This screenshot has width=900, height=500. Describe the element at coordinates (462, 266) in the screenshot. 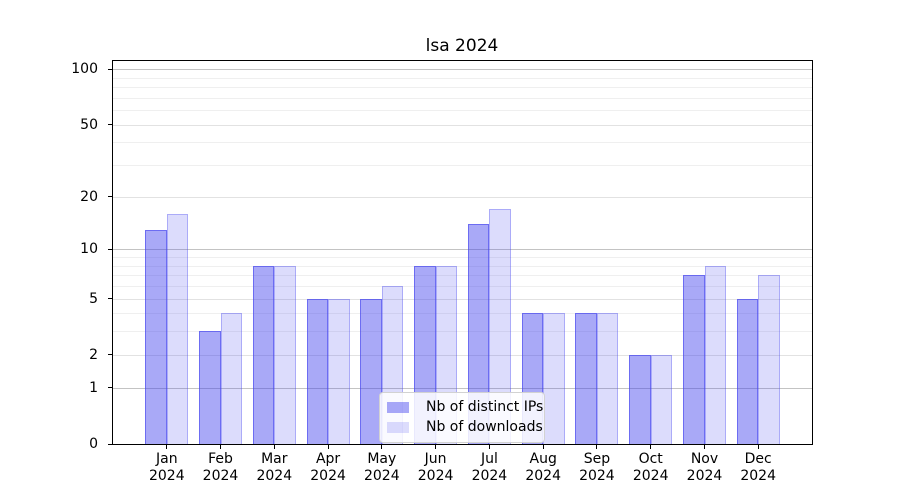

I see `gridline-minor-y8` at that location.